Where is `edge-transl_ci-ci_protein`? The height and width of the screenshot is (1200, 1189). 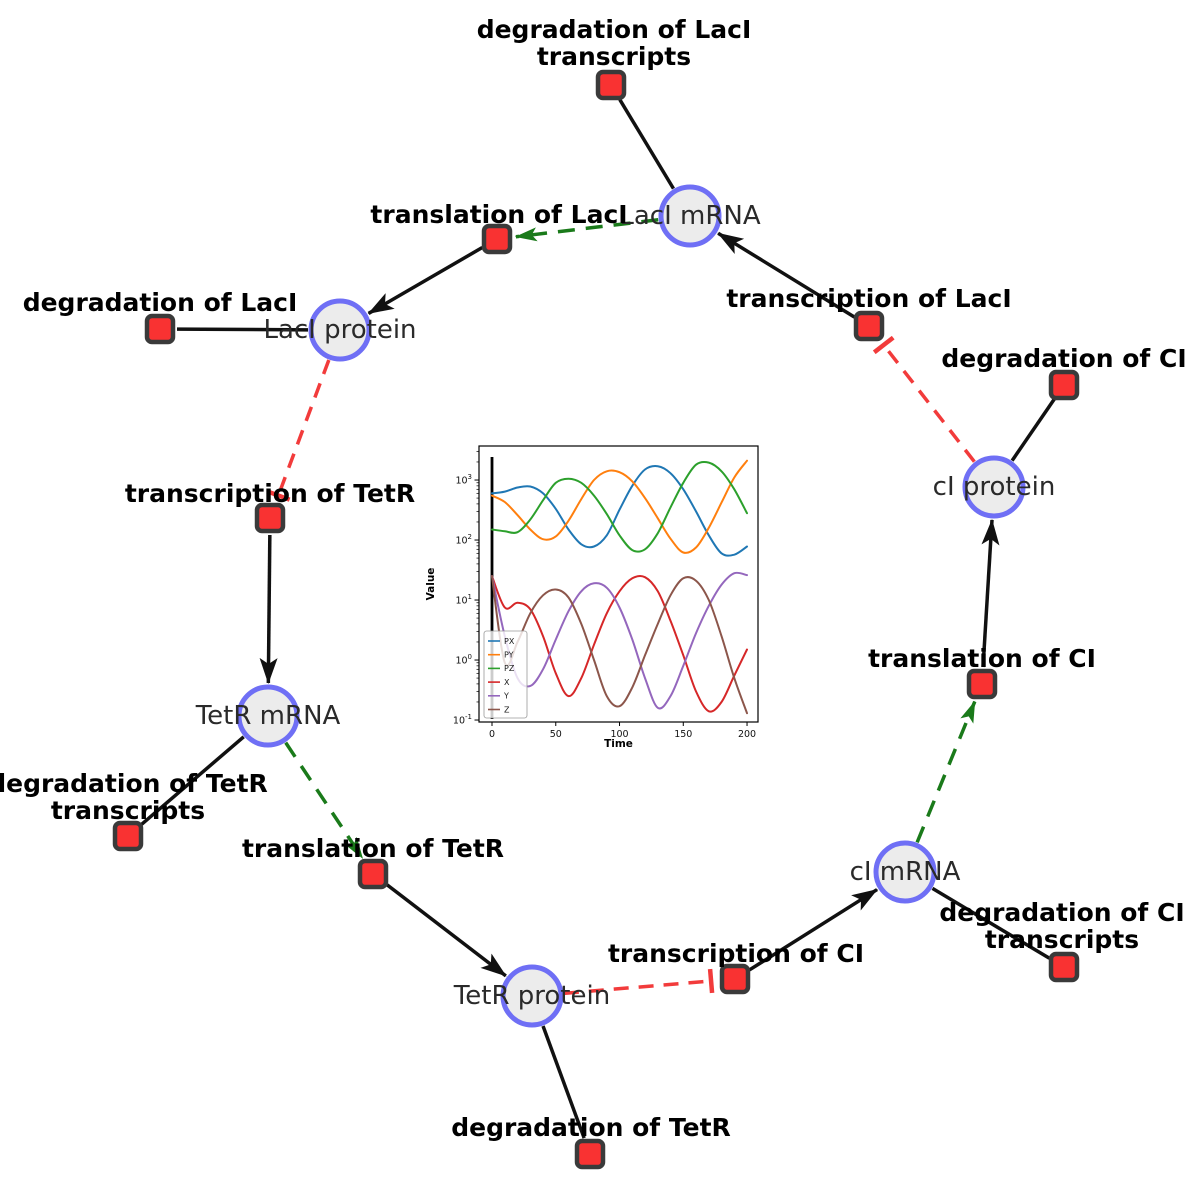
edge-transl_ci-ci_protein is located at coordinates (990, 593).